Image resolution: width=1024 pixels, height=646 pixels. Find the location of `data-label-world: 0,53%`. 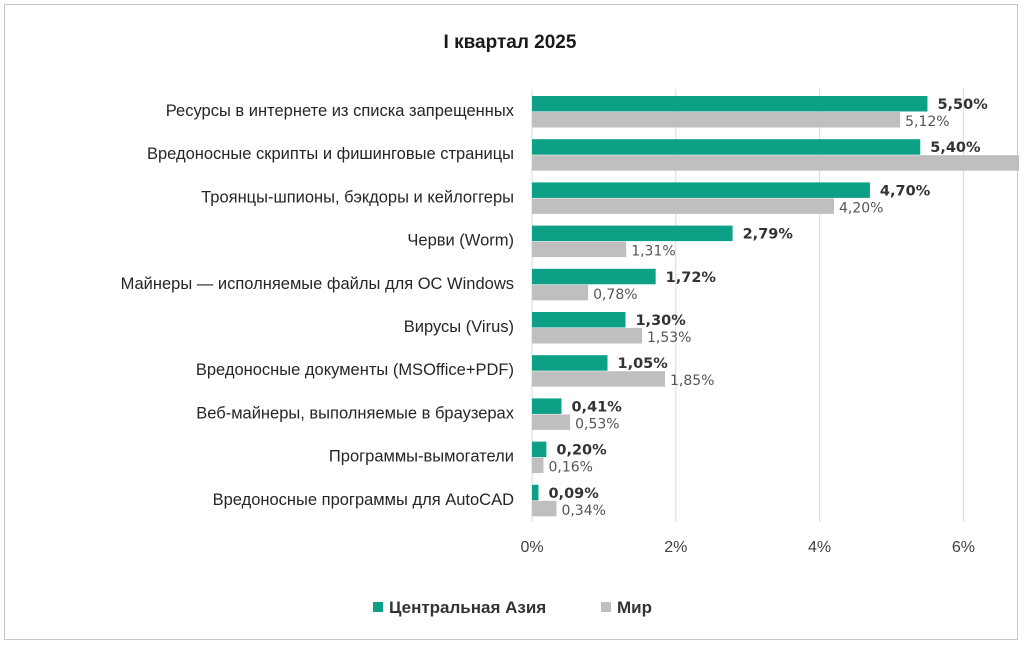

data-label-world: 0,53% is located at coordinates (597, 424).